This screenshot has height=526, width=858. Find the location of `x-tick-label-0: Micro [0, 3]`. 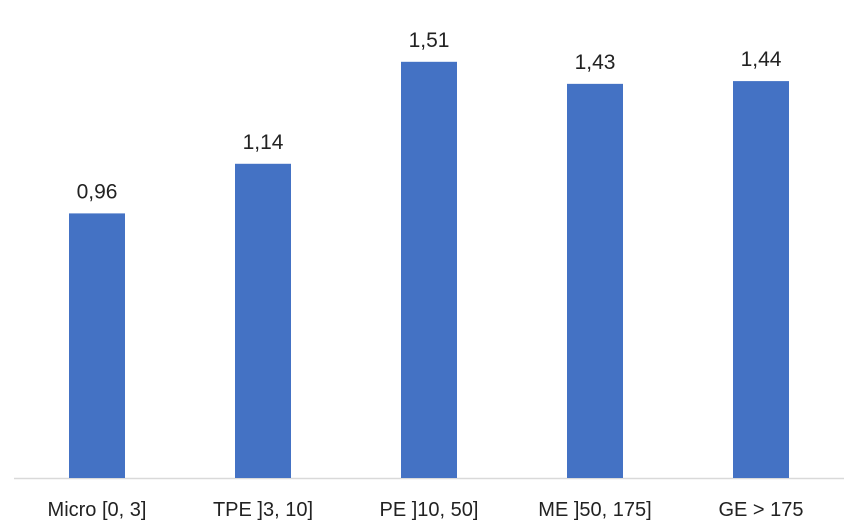

x-tick-label-0: Micro [0, 3] is located at coordinates (97, 510).